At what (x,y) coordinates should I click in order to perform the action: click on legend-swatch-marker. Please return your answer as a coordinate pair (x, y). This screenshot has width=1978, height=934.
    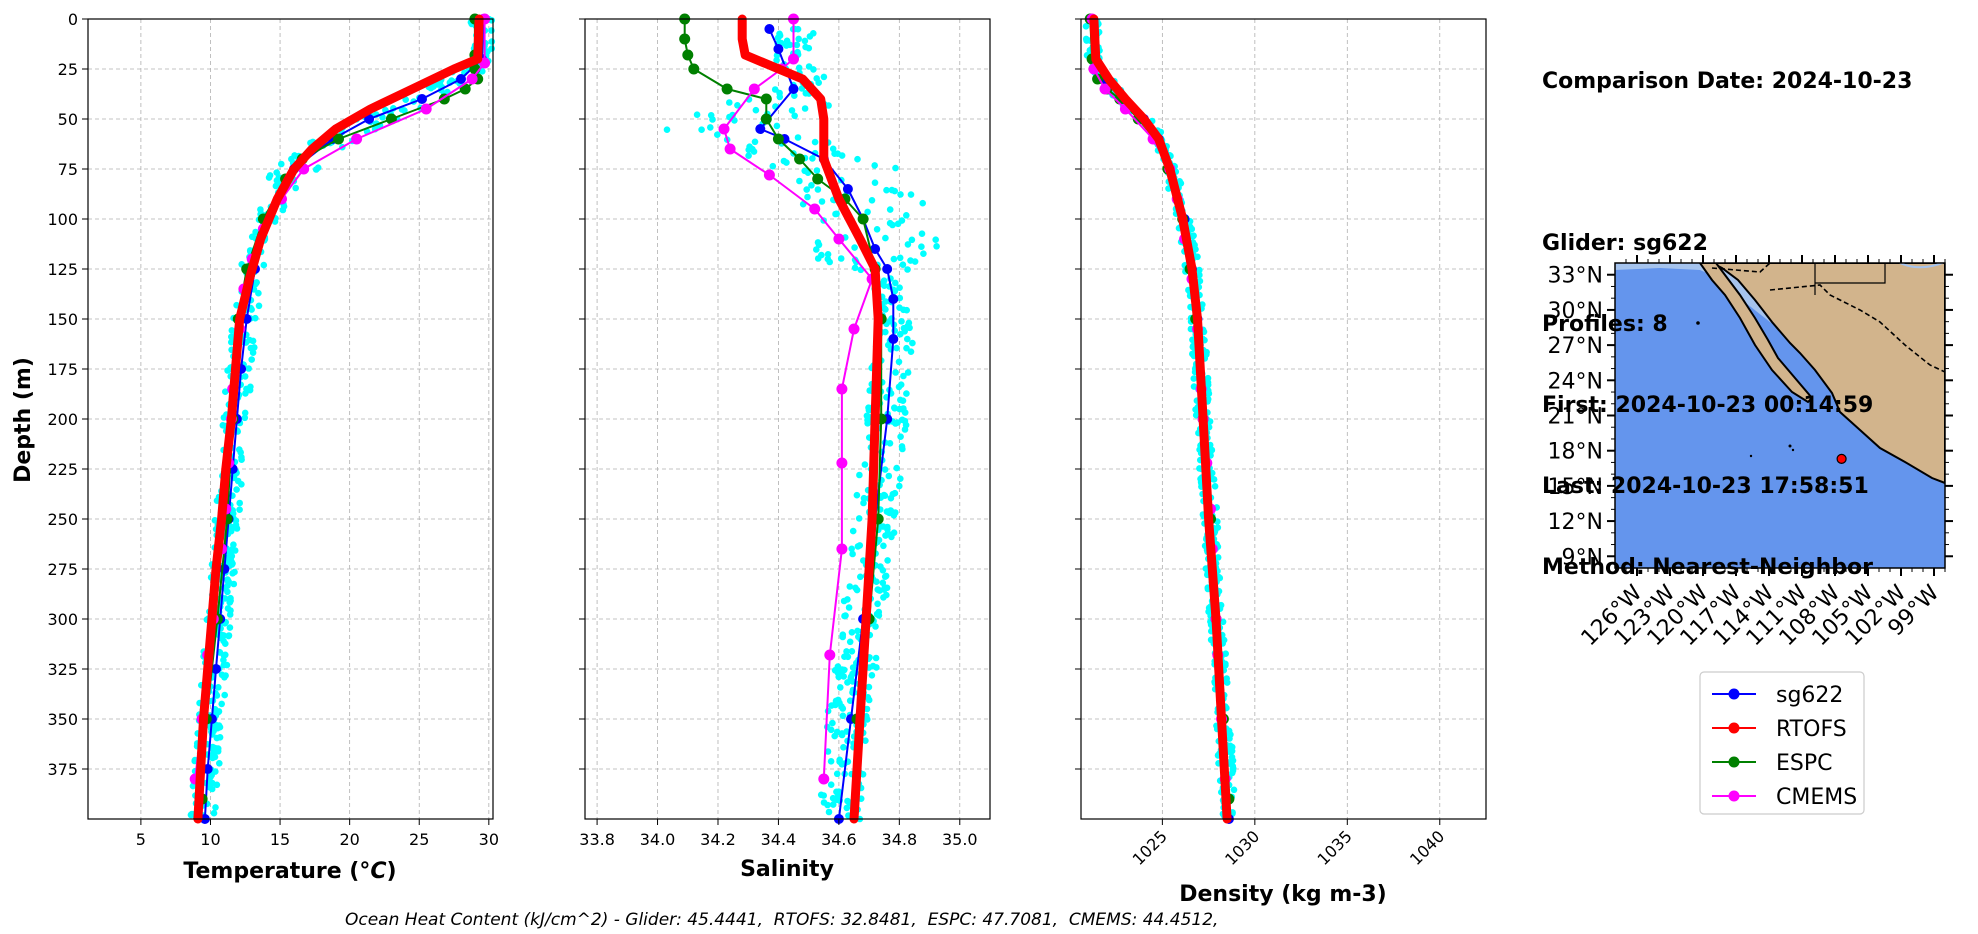
    Looking at the image, I should click on (1734, 694).